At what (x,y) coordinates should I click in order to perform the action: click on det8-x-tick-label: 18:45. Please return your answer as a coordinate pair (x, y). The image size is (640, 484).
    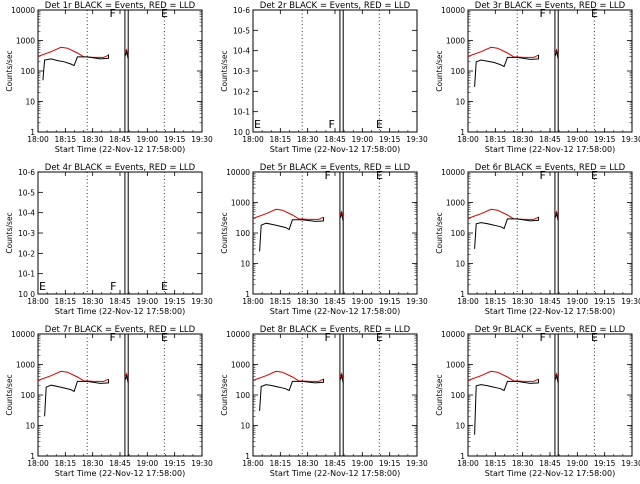
    Looking at the image, I should click on (335, 463).